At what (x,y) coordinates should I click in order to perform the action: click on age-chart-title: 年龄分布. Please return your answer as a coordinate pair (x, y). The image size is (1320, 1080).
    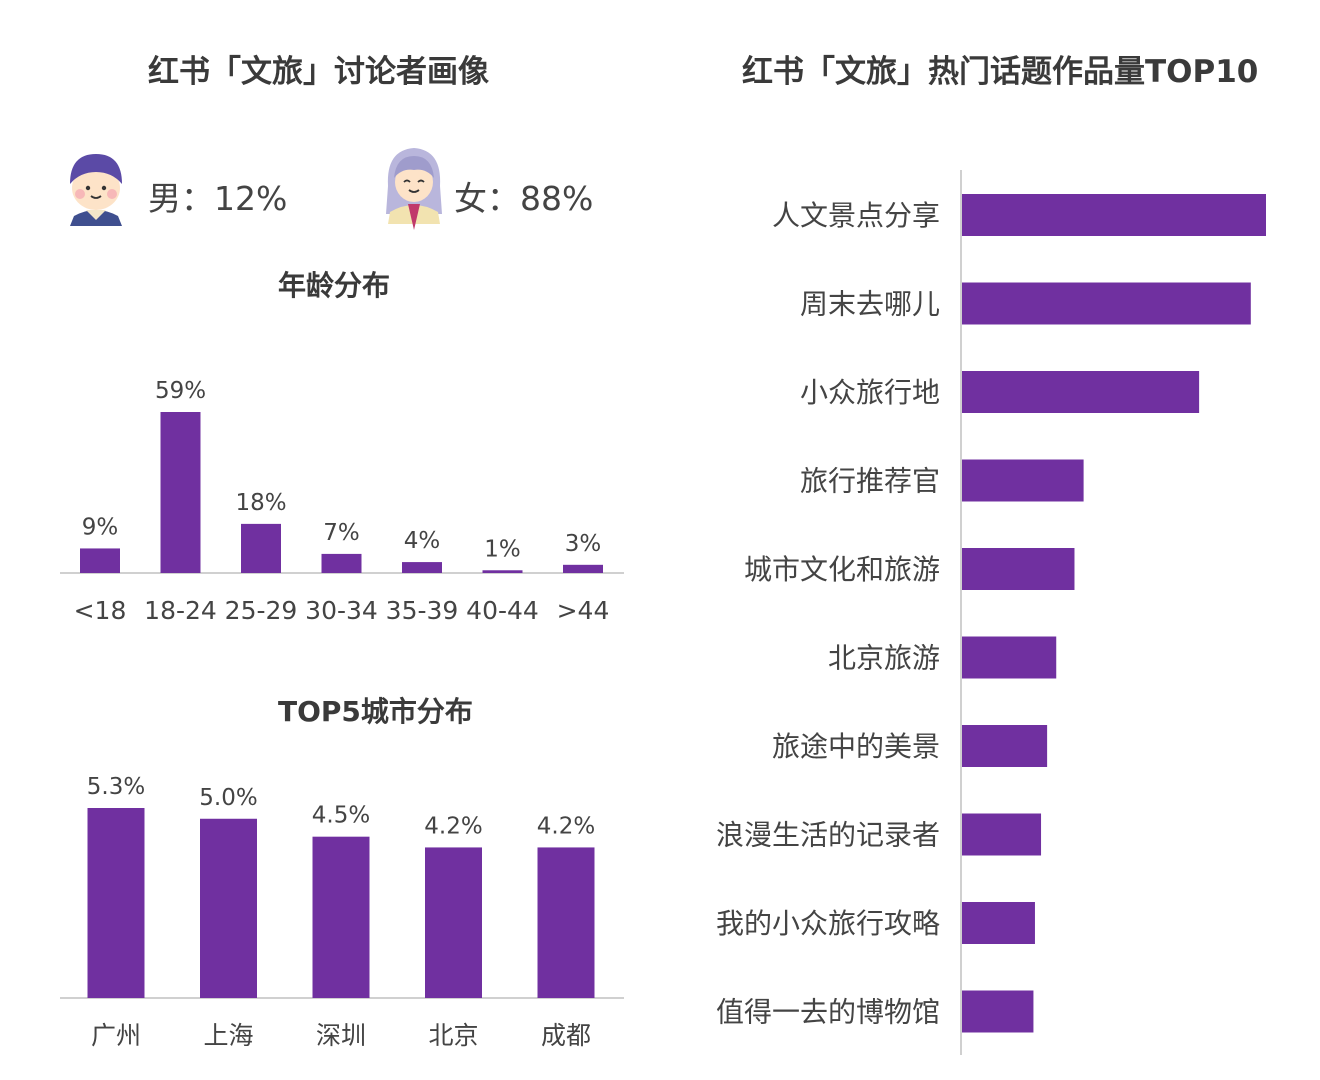
    Looking at the image, I should click on (334, 285).